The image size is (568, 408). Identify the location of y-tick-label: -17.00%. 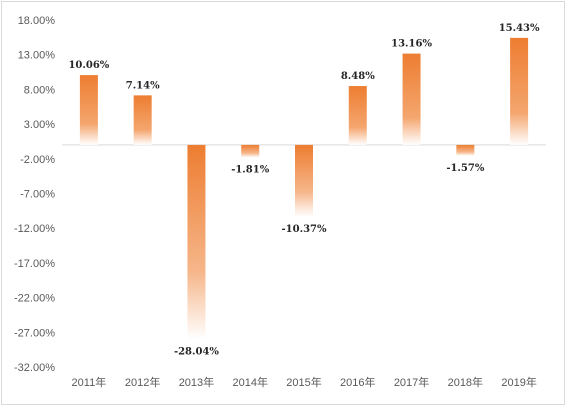
(34, 264).